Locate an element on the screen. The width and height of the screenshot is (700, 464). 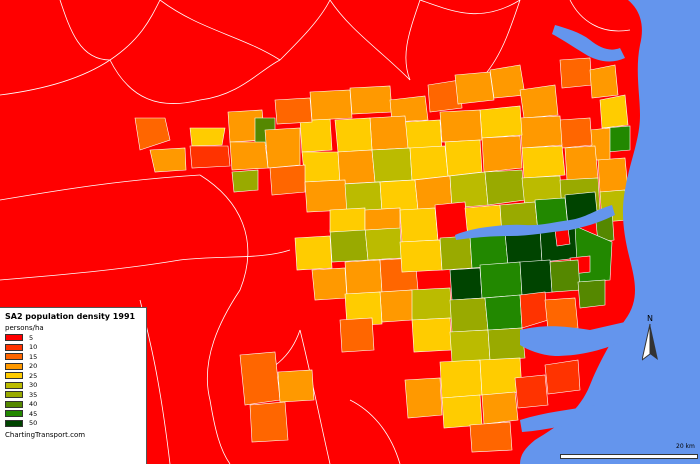
legend-unit: persons/ha is located at coordinates (24, 328).